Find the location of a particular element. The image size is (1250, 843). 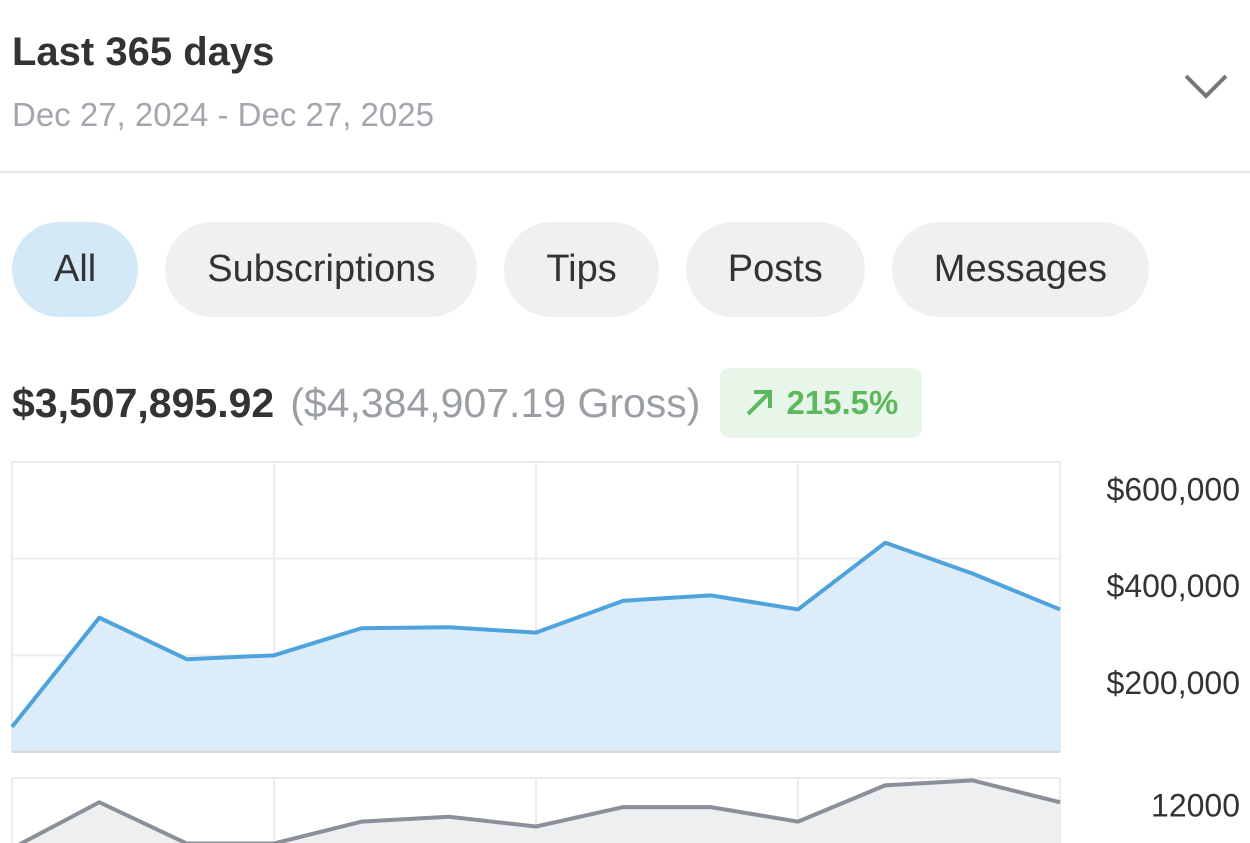

change-value: 215.5% is located at coordinates (842, 402).